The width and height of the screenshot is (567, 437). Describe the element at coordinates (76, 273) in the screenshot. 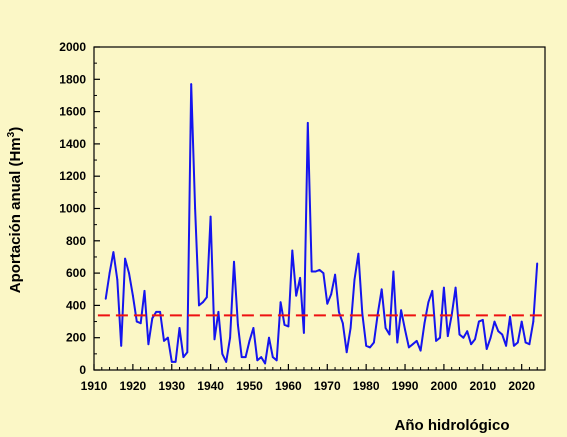

I see `y-tick-label: 600` at that location.